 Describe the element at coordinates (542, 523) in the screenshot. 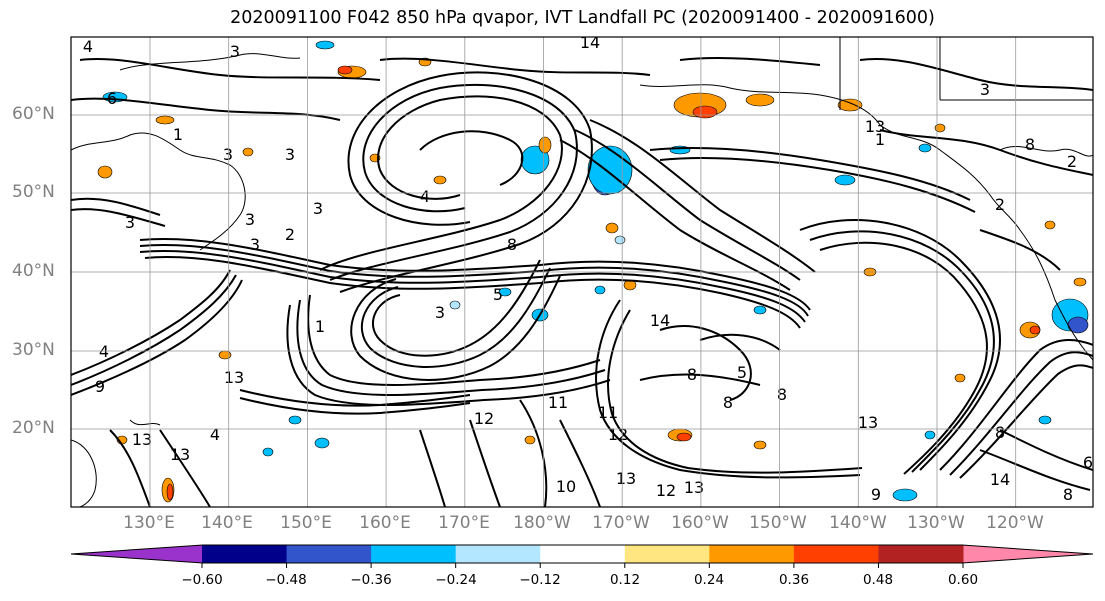

I see `lon-label-180w: 180°W` at that location.